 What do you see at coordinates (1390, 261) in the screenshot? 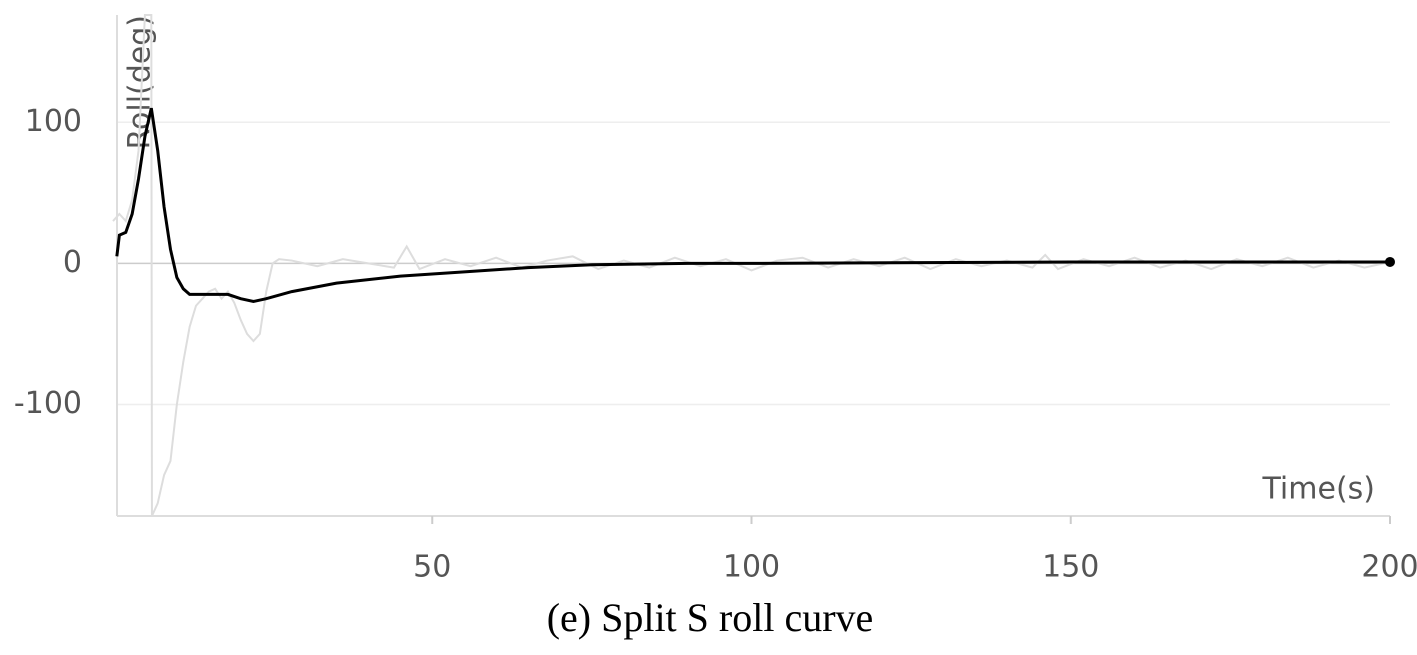
I see `end-point` at bounding box center [1390, 261].